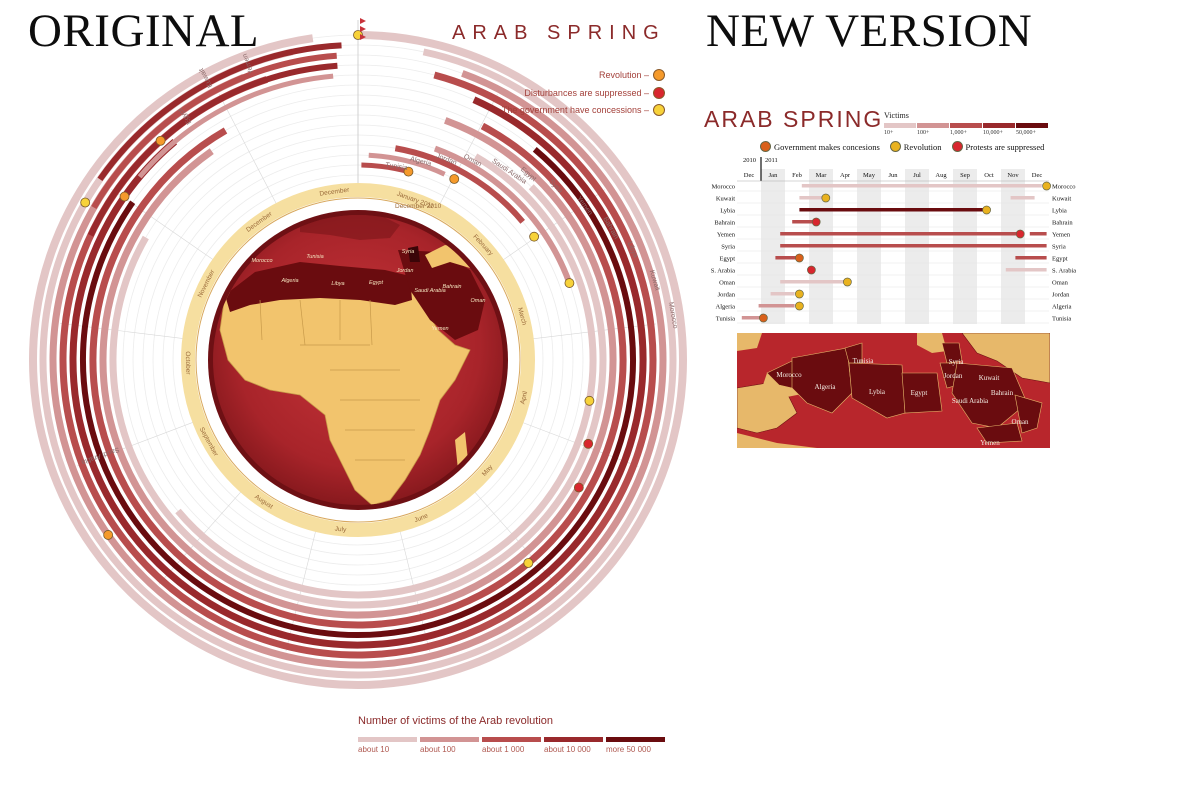 The height and width of the screenshot is (792, 1197). What do you see at coordinates (893, 175) in the screenshot?
I see `month-label: Jun` at bounding box center [893, 175].